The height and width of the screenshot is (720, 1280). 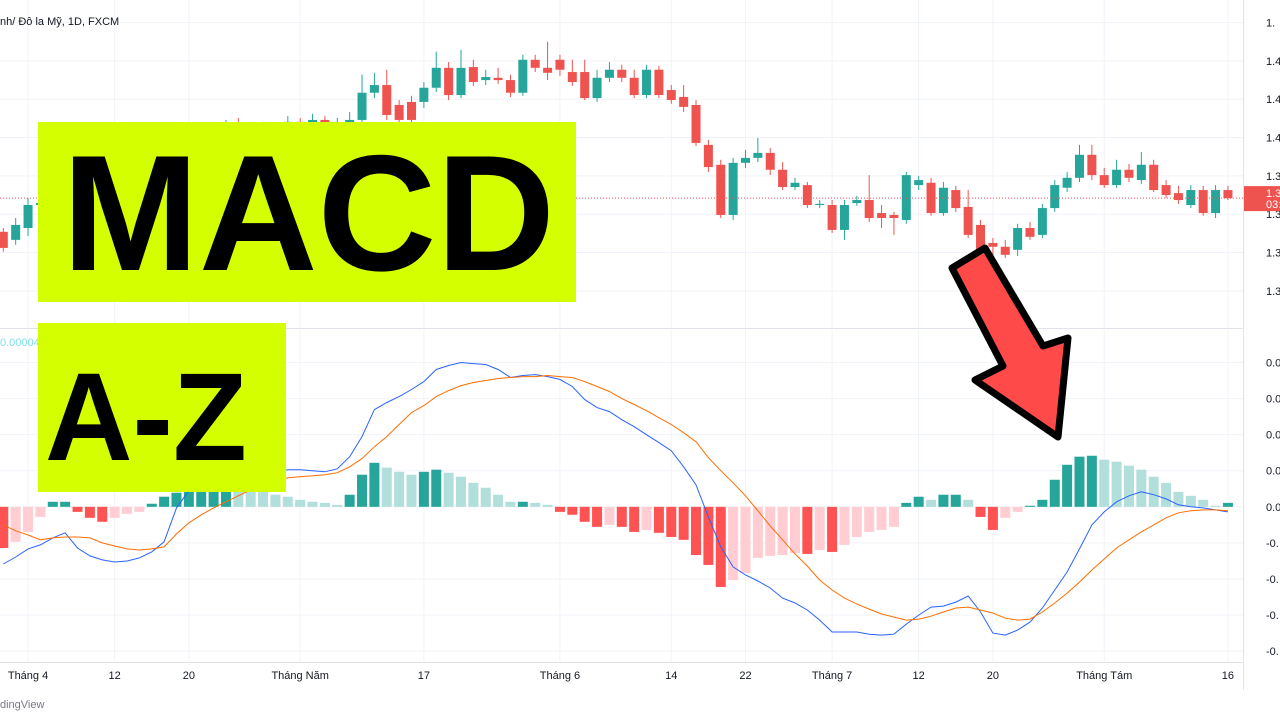 I want to click on x-tick-label: Tháng 4, so click(x=28, y=676).